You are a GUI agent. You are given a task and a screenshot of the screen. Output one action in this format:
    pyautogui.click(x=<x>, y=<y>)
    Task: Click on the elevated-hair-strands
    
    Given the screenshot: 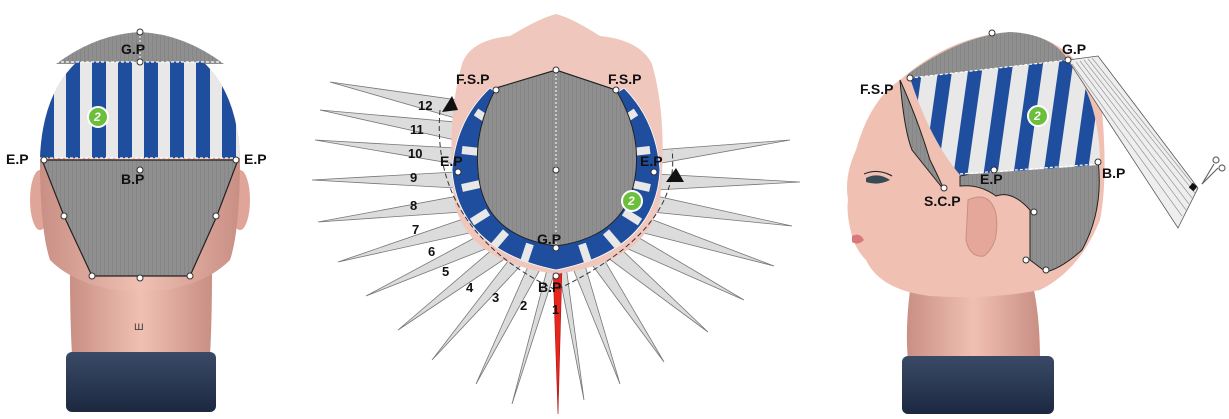 What is the action you would take?
    pyautogui.click(x=1134, y=137)
    